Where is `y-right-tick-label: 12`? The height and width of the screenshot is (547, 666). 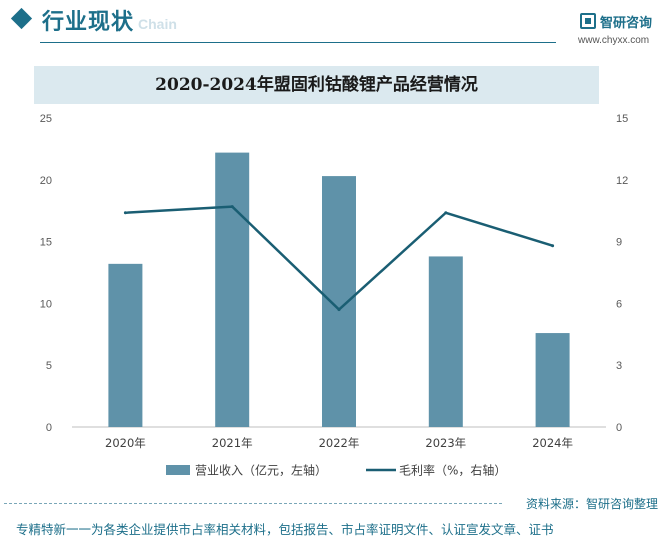
y-right-tick-label: 12 is located at coordinates (622, 181).